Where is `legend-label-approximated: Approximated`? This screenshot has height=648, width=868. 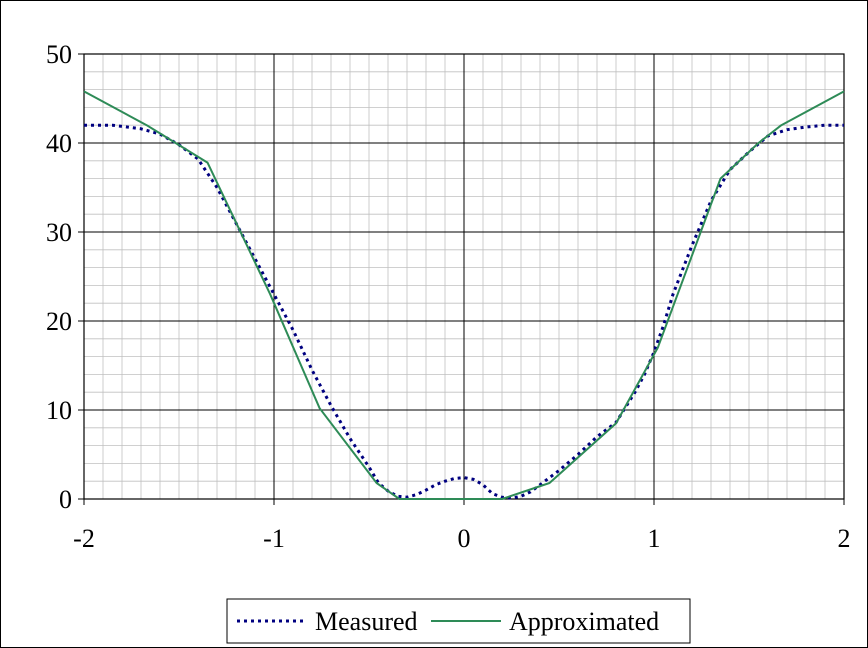
legend-label-approximated: Approximated is located at coordinates (584, 621).